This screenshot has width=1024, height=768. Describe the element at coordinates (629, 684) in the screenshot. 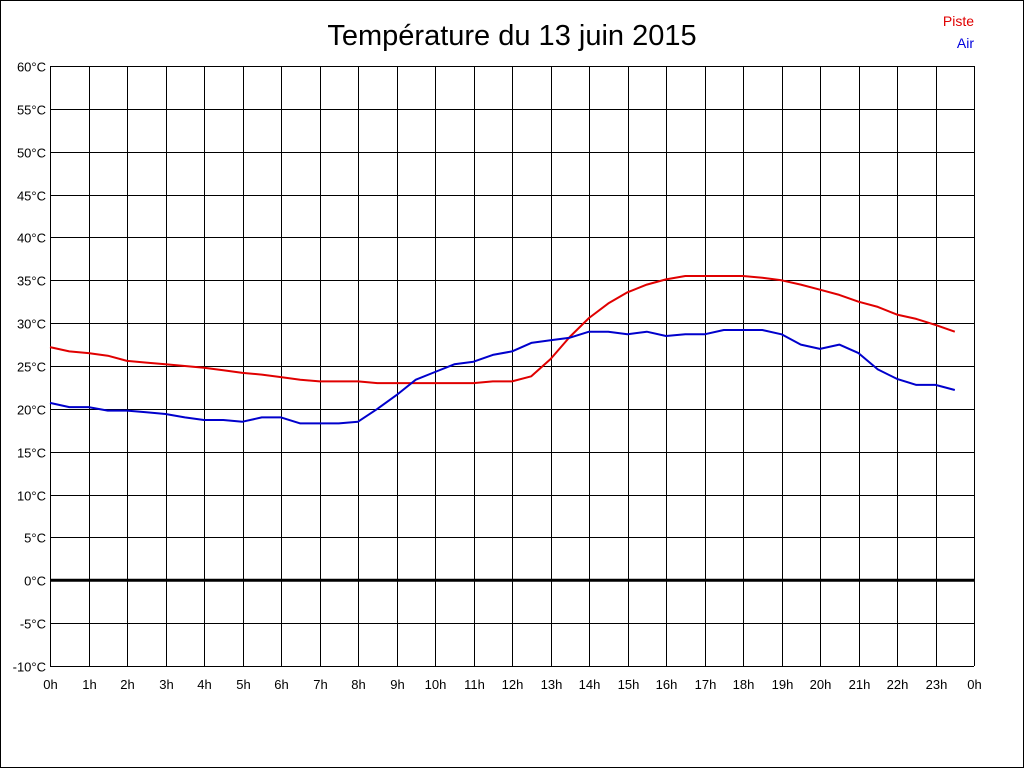

I see `x-tick-label: 15h` at that location.